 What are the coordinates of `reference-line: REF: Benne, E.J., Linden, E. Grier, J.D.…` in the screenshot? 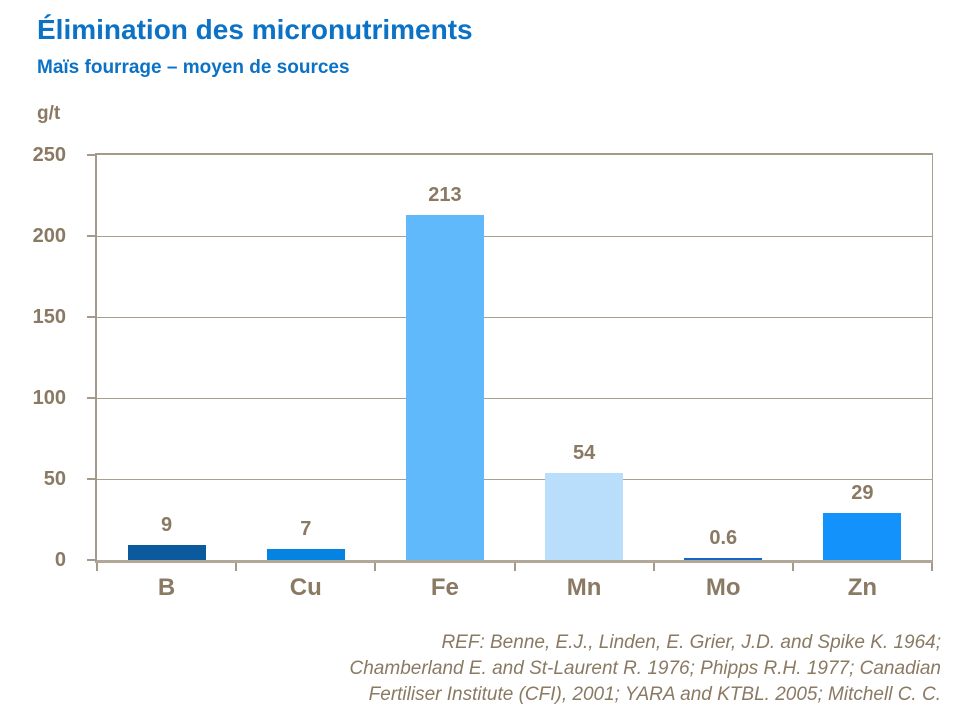 It's located at (691, 642).